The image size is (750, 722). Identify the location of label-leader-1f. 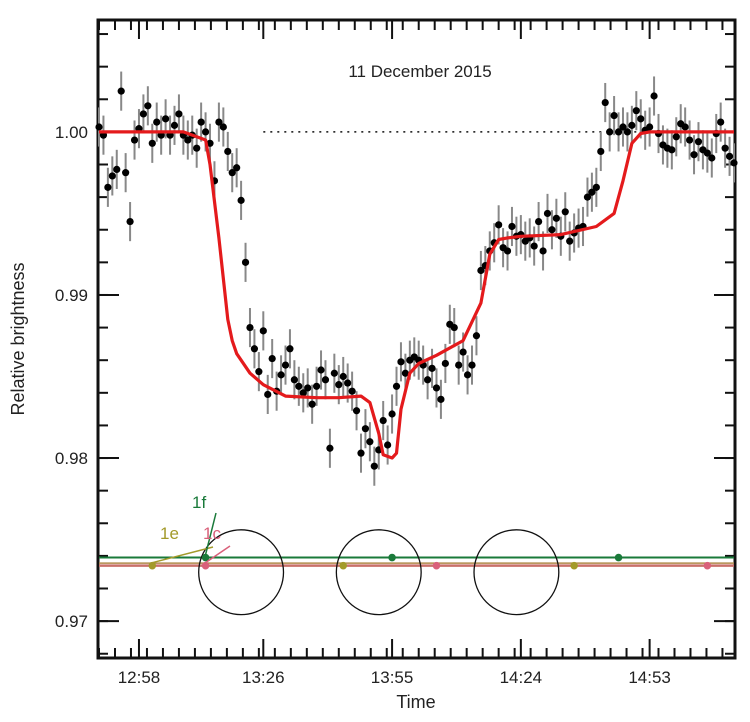
(210, 533).